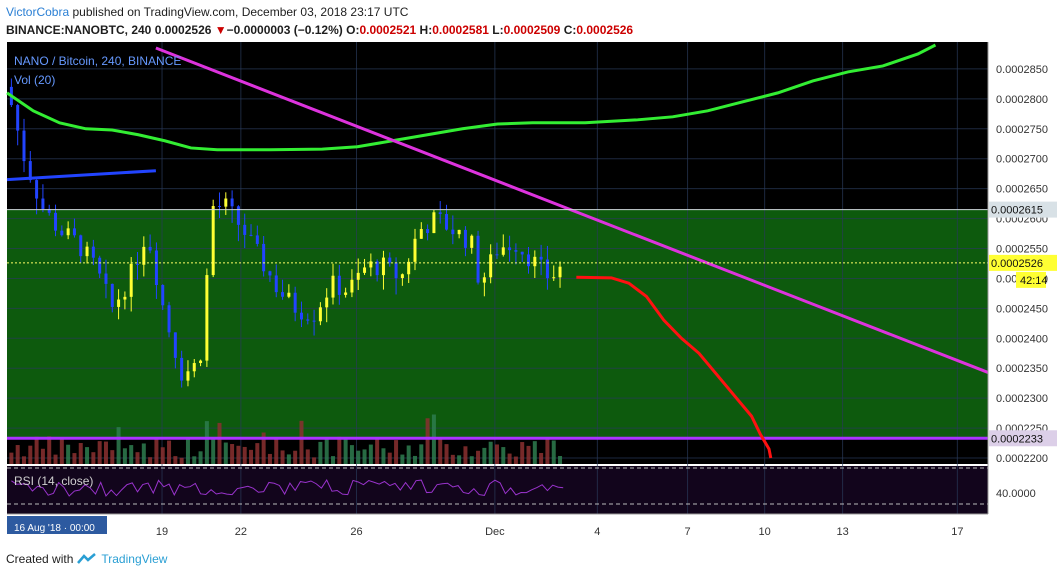  I want to click on close-value: 0.0002526, so click(605, 30).